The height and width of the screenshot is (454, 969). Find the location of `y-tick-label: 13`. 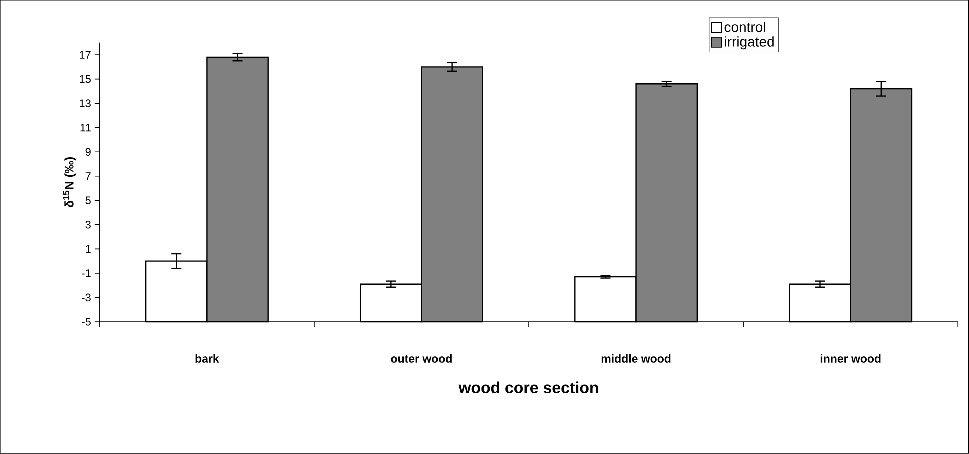

y-tick-label: 13 is located at coordinates (85, 104).